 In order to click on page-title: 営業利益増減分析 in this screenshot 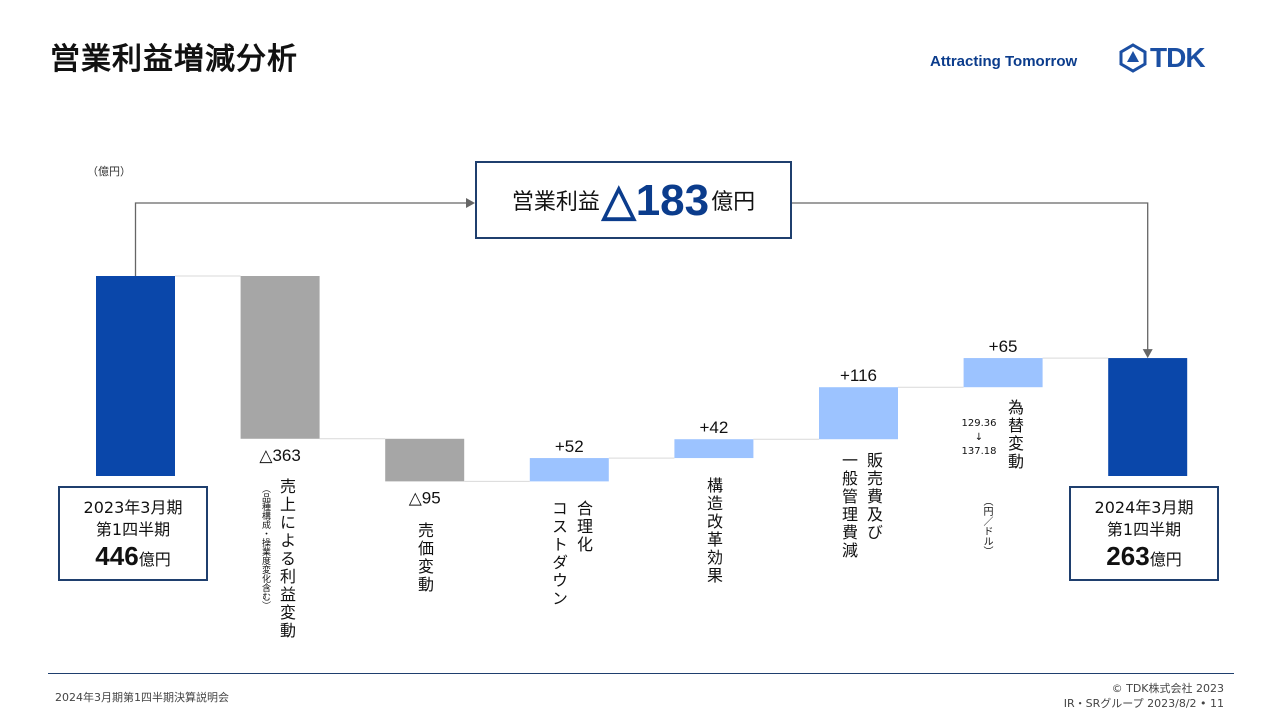, I will do `click(174, 59)`.